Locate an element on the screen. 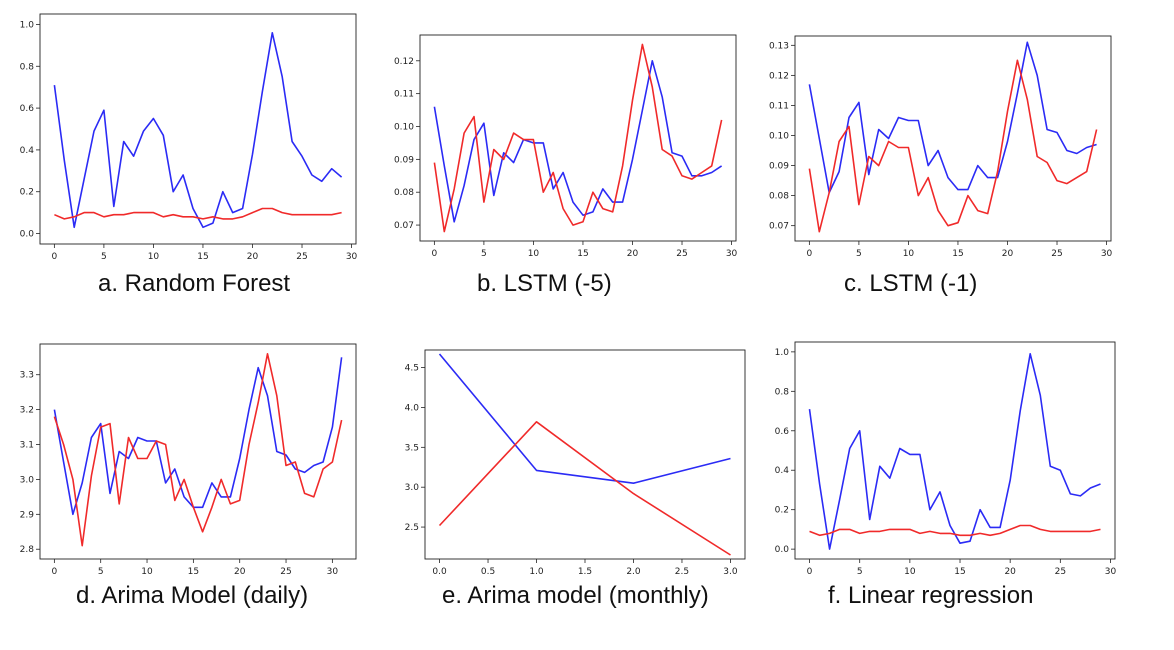  chart-b-xtick-label: 0 is located at coordinates (434, 254).